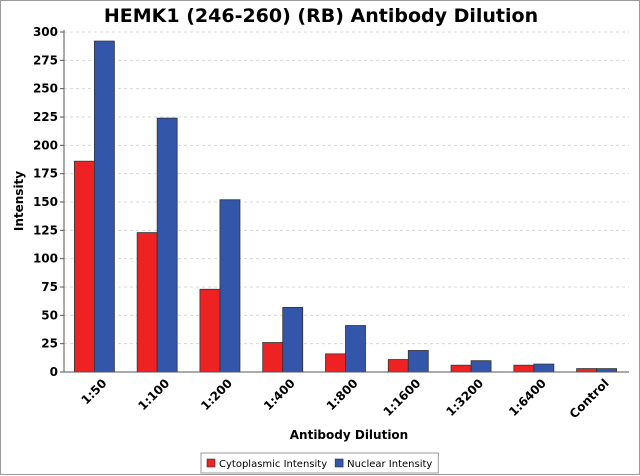 The image size is (640, 476). What do you see at coordinates (464, 397) in the screenshot?
I see `x-tick-label: 1:3200` at bounding box center [464, 397].